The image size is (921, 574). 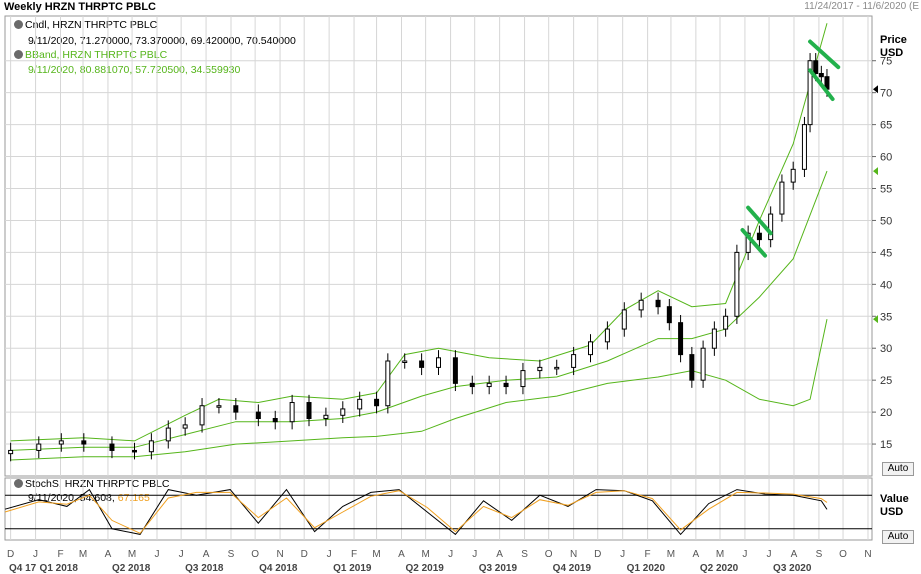 I want to click on y-tick-label: 40, so click(x=886, y=285).